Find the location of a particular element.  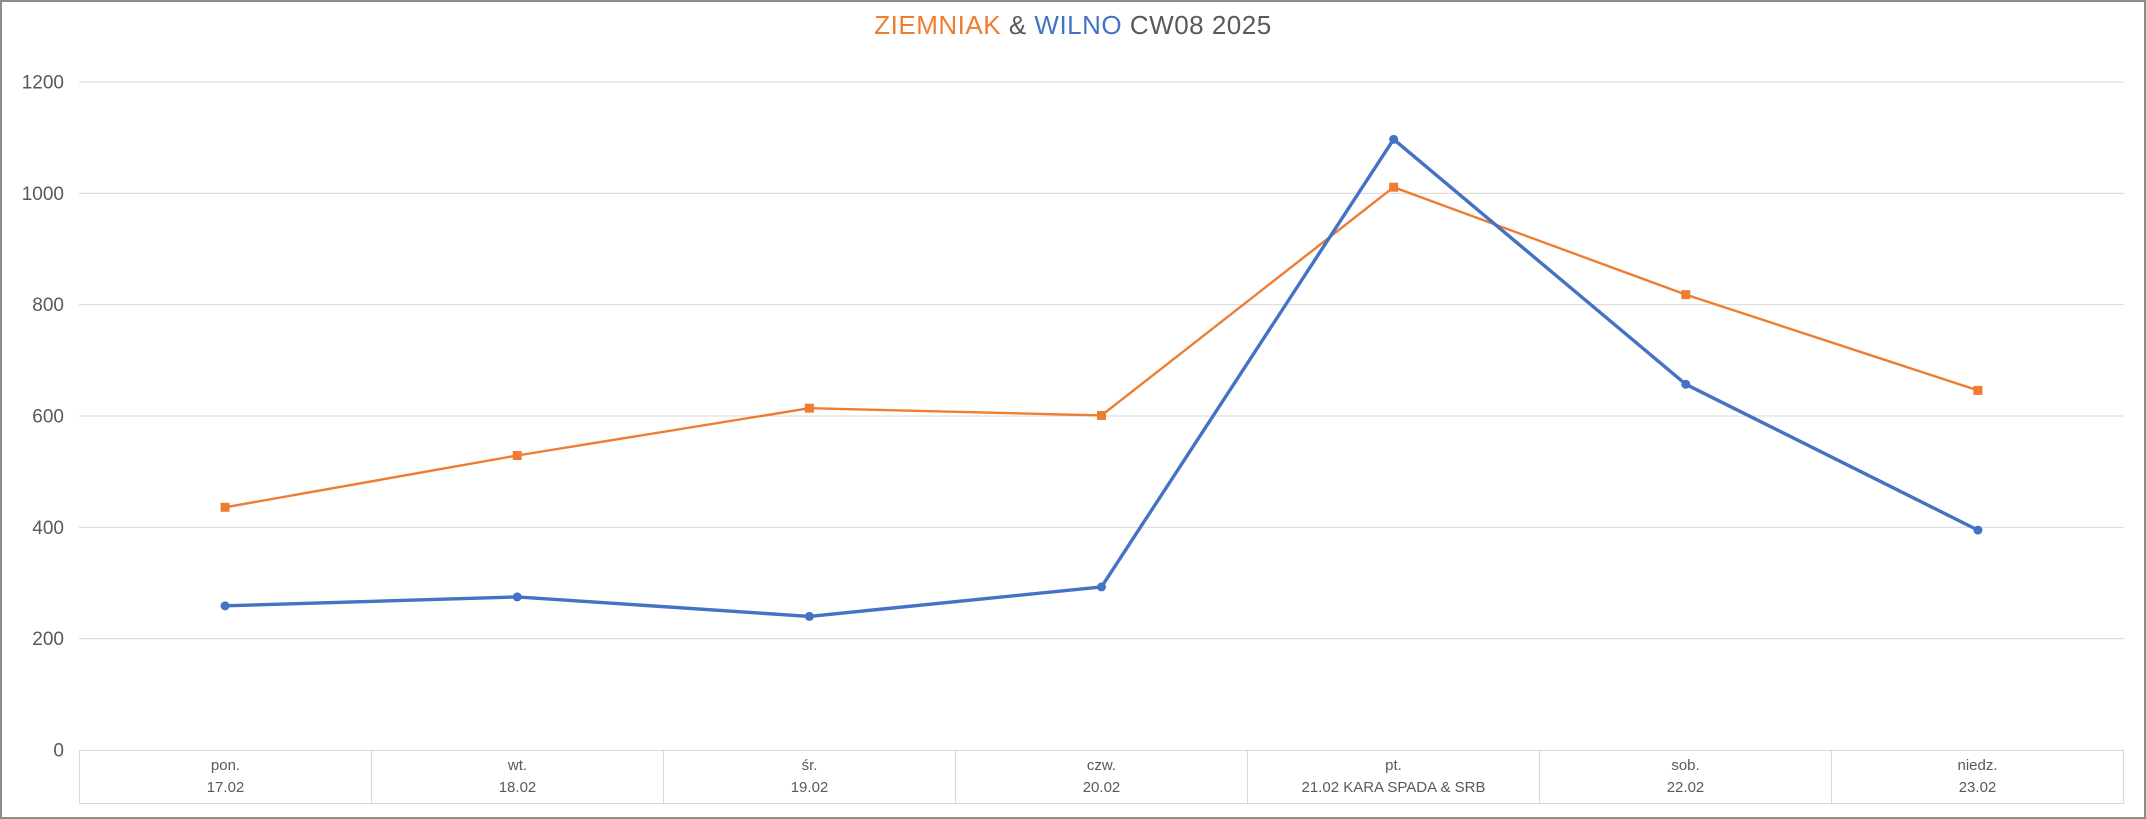

x-axis-day-label: czw. is located at coordinates (1101, 765).